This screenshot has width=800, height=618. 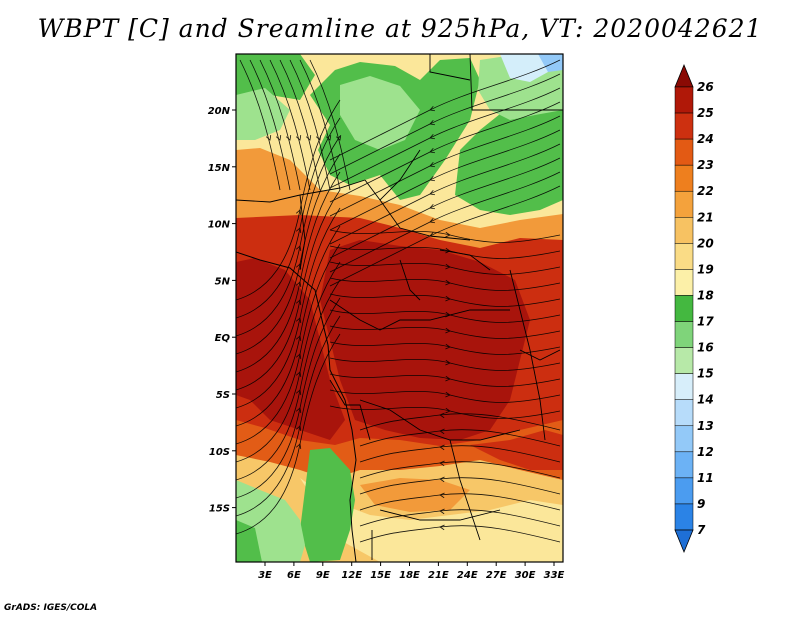 I want to click on colorbar-label: 26, so click(x=705, y=87).